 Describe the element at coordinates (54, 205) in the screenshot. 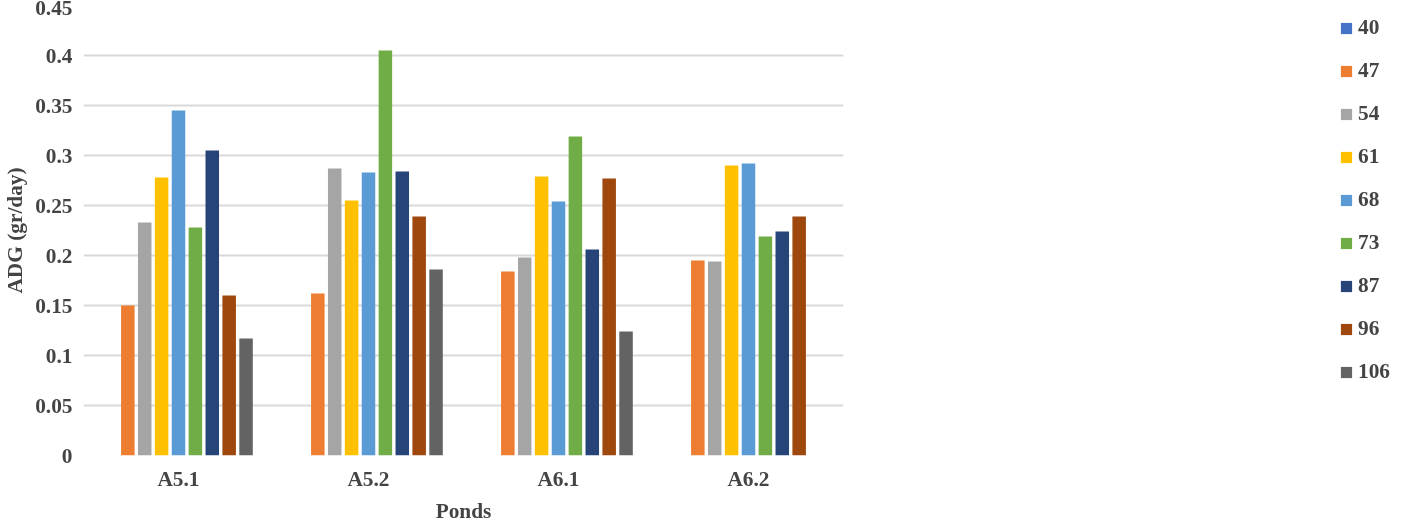

I see `y-tick-label: 0.25` at that location.